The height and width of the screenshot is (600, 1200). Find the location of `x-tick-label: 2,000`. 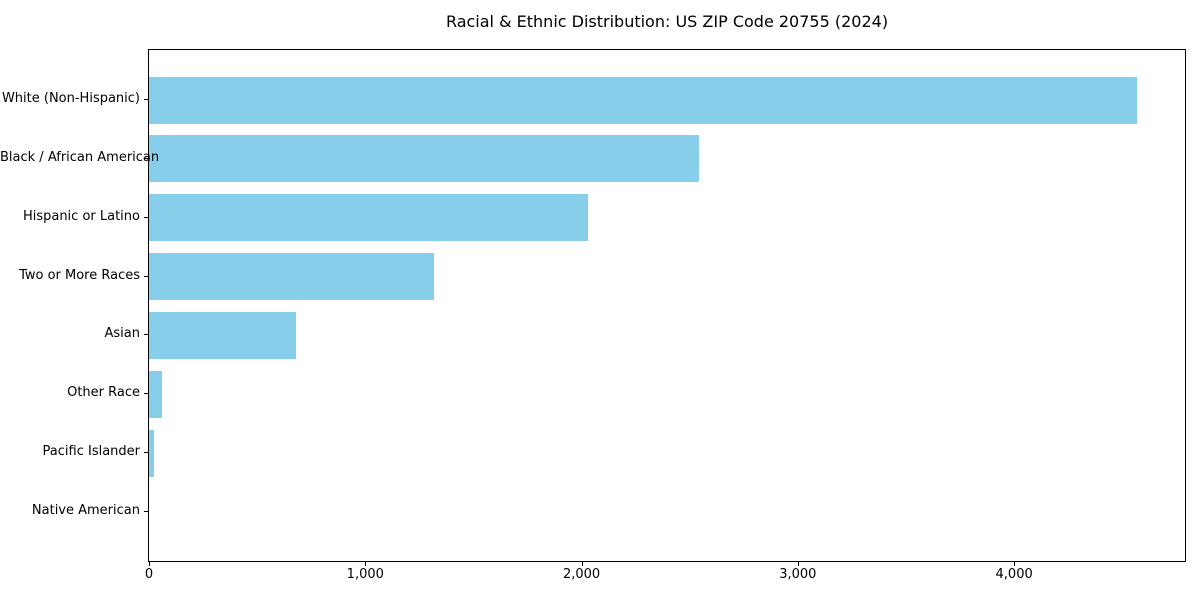

x-tick-label: 2,000 is located at coordinates (581, 574).